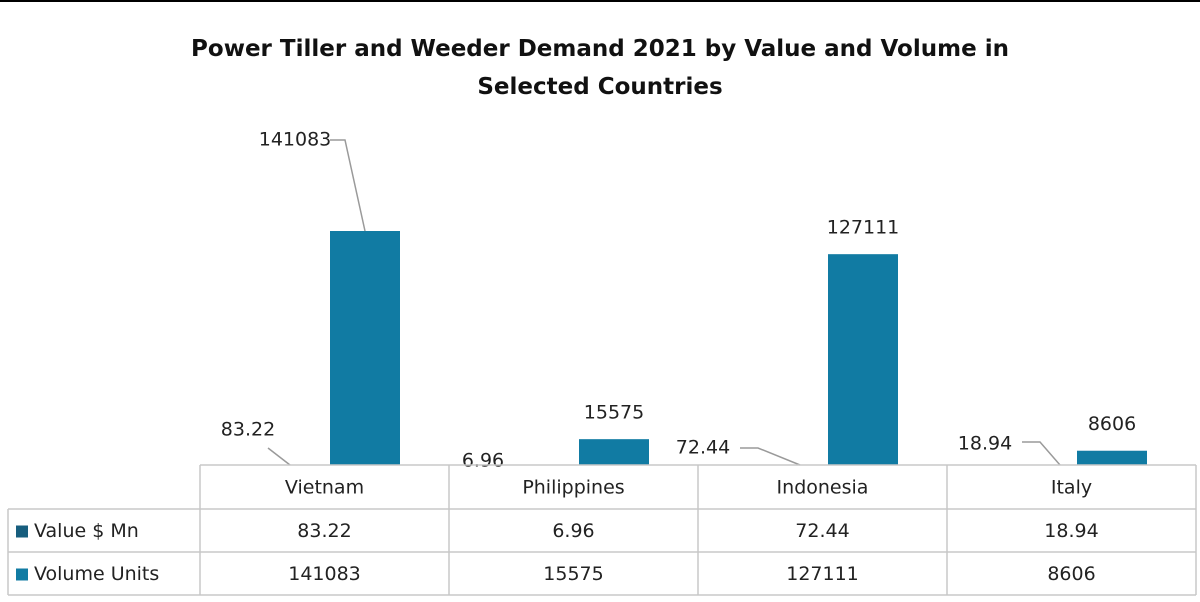 Image resolution: width=1200 pixels, height=602 pixels. I want to click on table-cell: 141083, so click(324, 574).